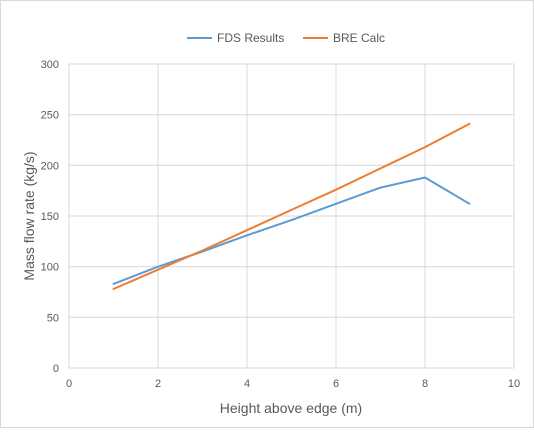  Describe the element at coordinates (50, 65) in the screenshot. I see `y-tick-label: 300` at that location.